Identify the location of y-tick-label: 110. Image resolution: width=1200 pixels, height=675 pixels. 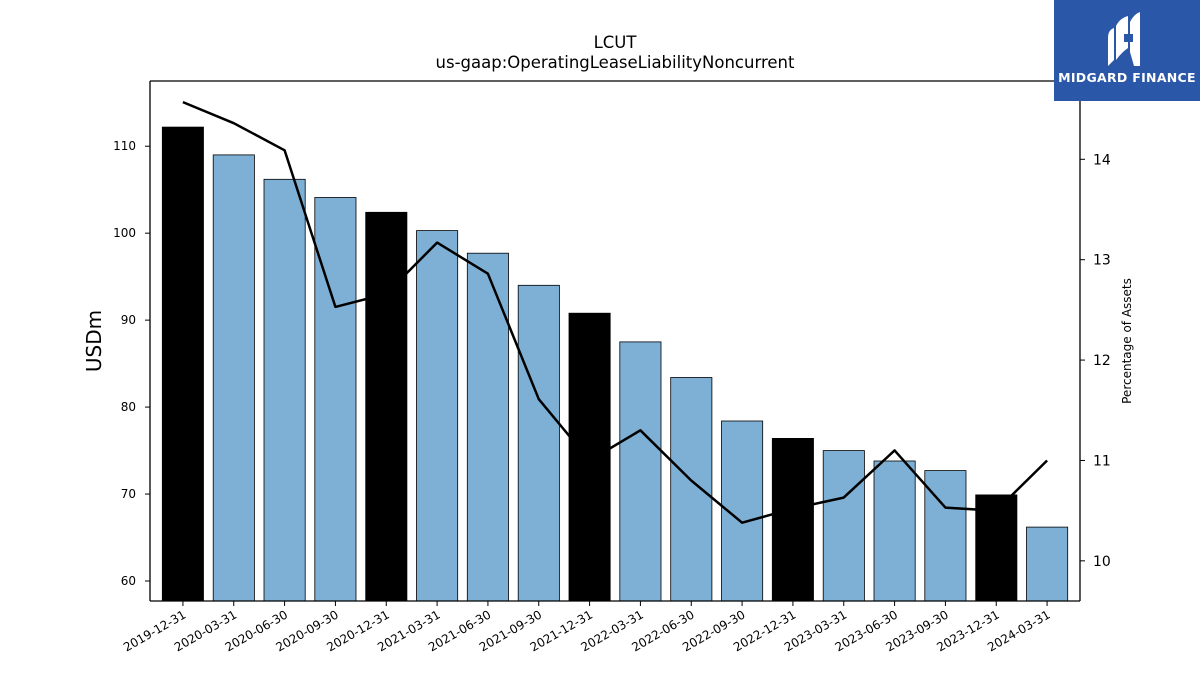
(124, 146).